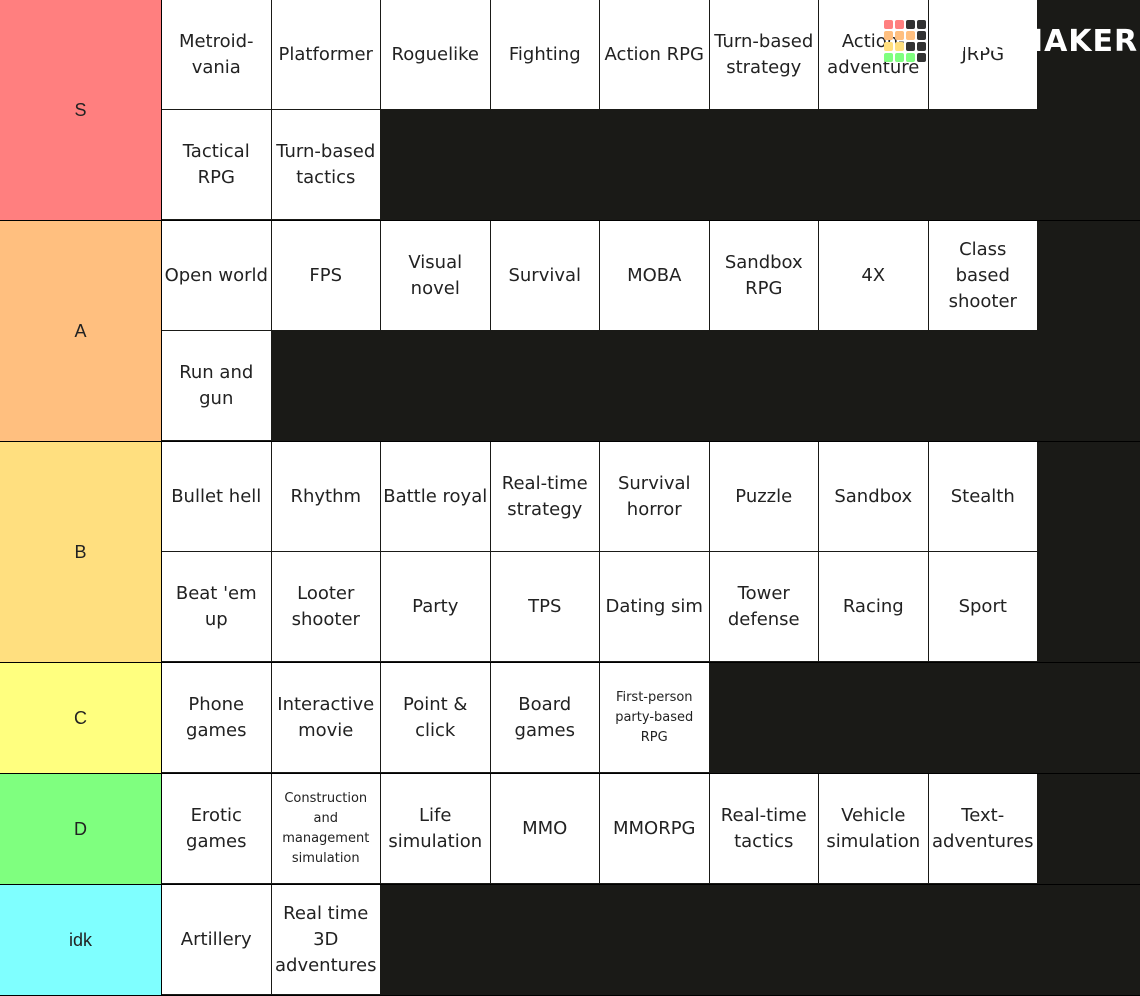  What do you see at coordinates (81, 110) in the screenshot?
I see `tier-label: S` at bounding box center [81, 110].